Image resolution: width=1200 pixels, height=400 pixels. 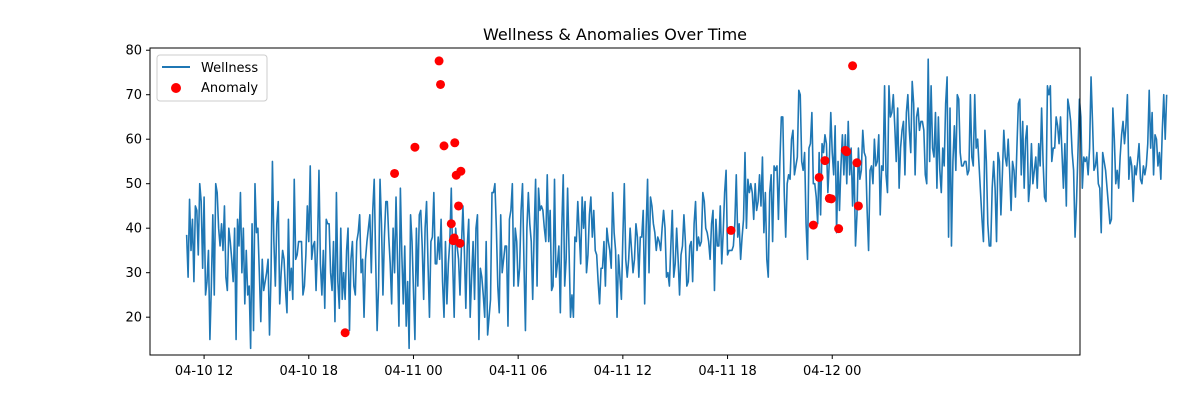 I want to click on y-tick-label: 30, so click(x=133, y=273).